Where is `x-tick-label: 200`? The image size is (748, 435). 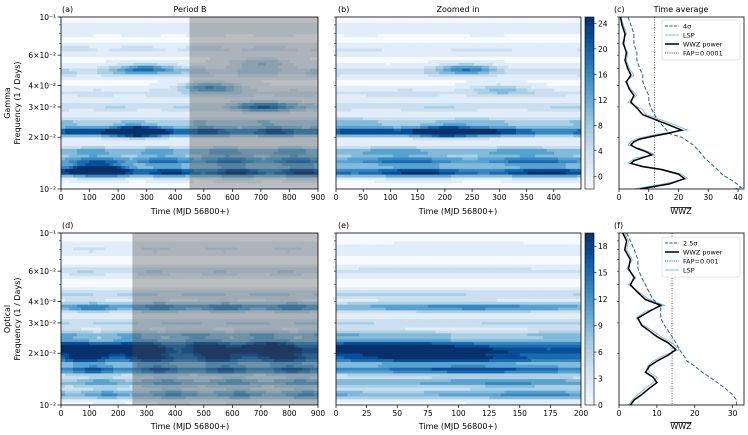
x-tick-label: 200 is located at coordinates (118, 197).